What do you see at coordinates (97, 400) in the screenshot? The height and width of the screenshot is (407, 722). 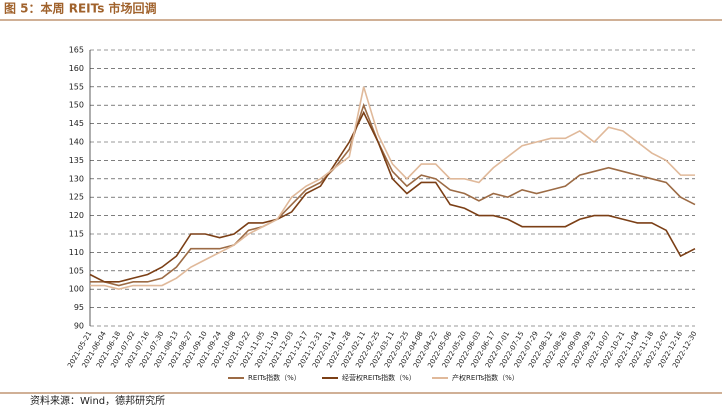 I see `source-note: 资料来源：Wind，德邦研究所` at bounding box center [97, 400].